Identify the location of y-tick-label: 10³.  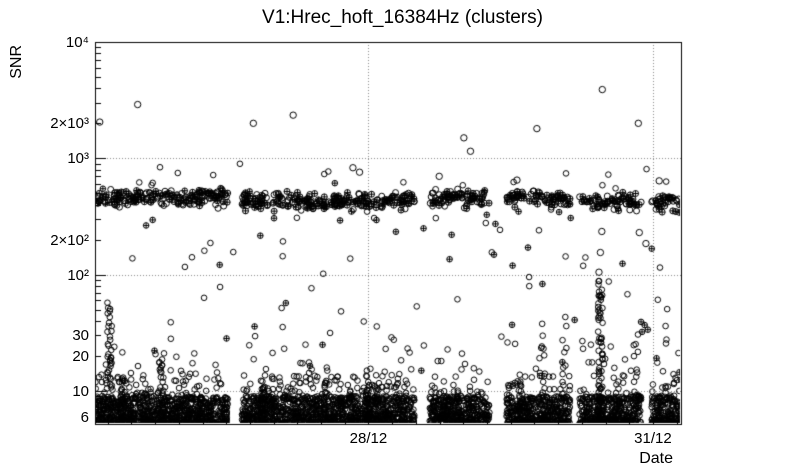
(78, 159).